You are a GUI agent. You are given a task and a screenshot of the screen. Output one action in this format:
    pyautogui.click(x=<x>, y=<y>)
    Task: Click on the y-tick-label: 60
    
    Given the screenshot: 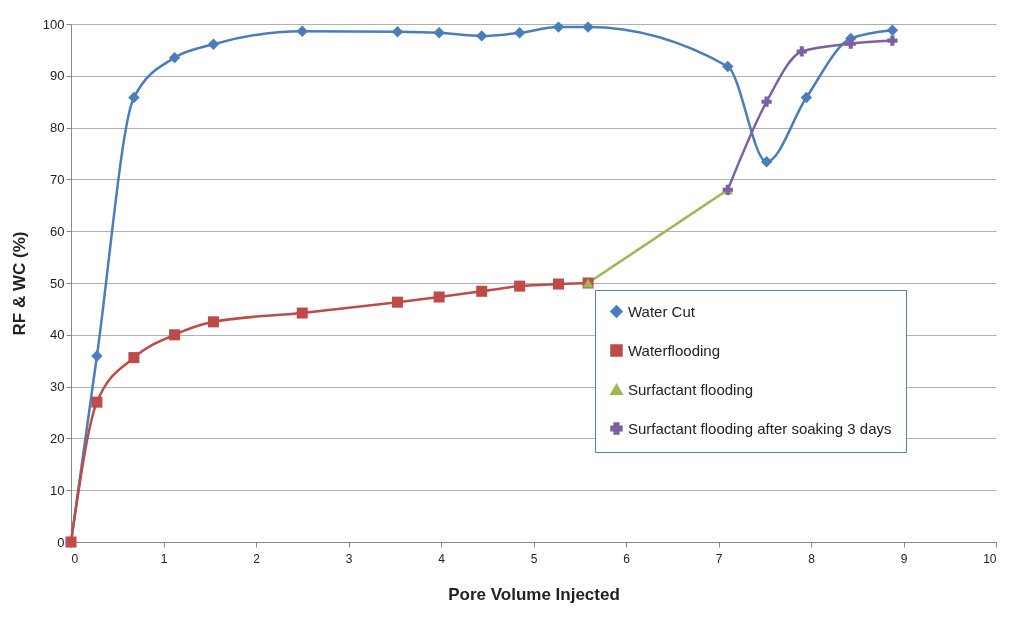 What is the action you would take?
    pyautogui.click(x=57, y=231)
    